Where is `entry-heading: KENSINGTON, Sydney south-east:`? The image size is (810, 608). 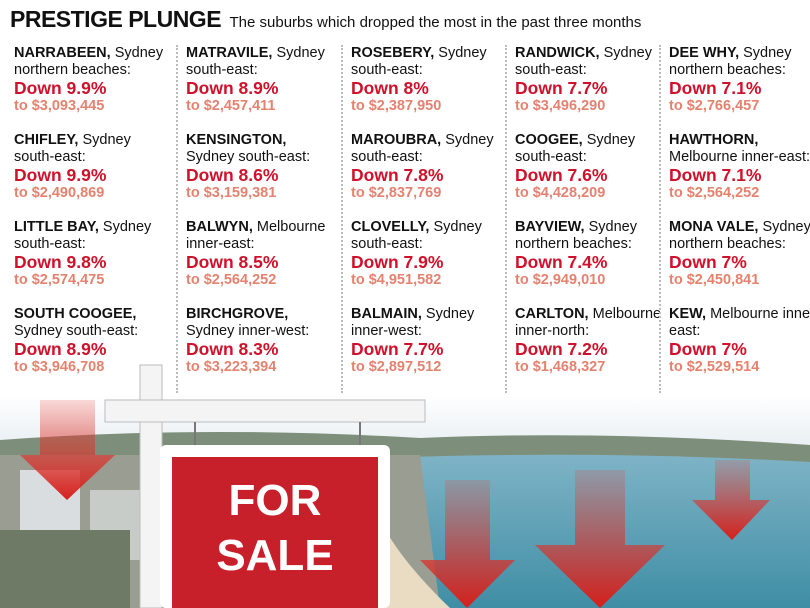 entry-heading: KENSINGTON, Sydney south-east: is located at coordinates (262, 149).